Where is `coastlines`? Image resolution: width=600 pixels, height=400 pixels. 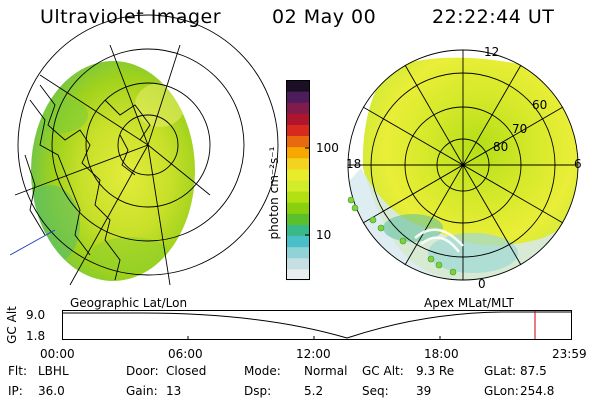
coastlines is located at coordinates (87, 182).